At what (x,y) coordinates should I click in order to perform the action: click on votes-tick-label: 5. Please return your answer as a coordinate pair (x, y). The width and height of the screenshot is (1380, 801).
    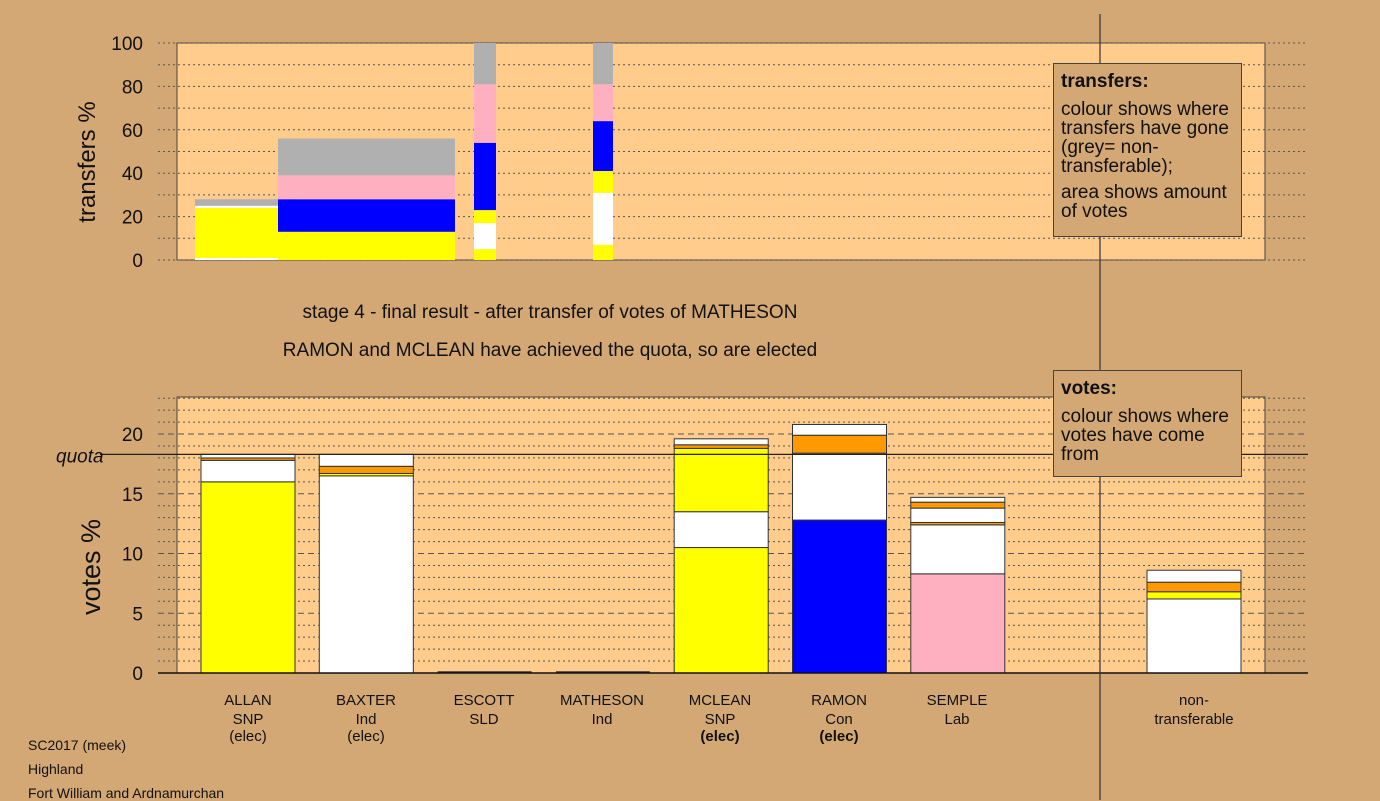
    Looking at the image, I should click on (137, 614).